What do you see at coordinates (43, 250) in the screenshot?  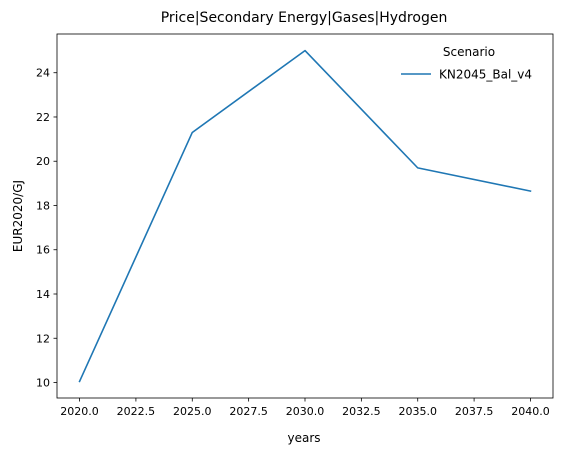 I see `y-tick-label: 16` at bounding box center [43, 250].